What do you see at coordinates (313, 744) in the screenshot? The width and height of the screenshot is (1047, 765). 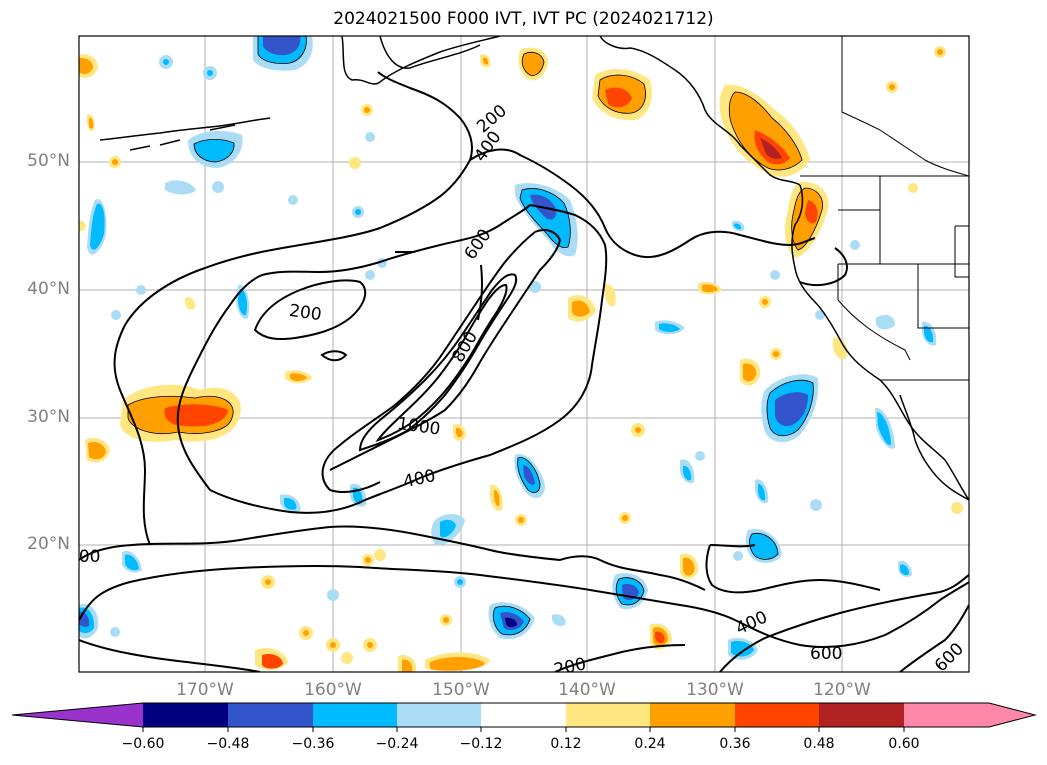 I see `colorbar-tick-label: −0.36` at bounding box center [313, 744].